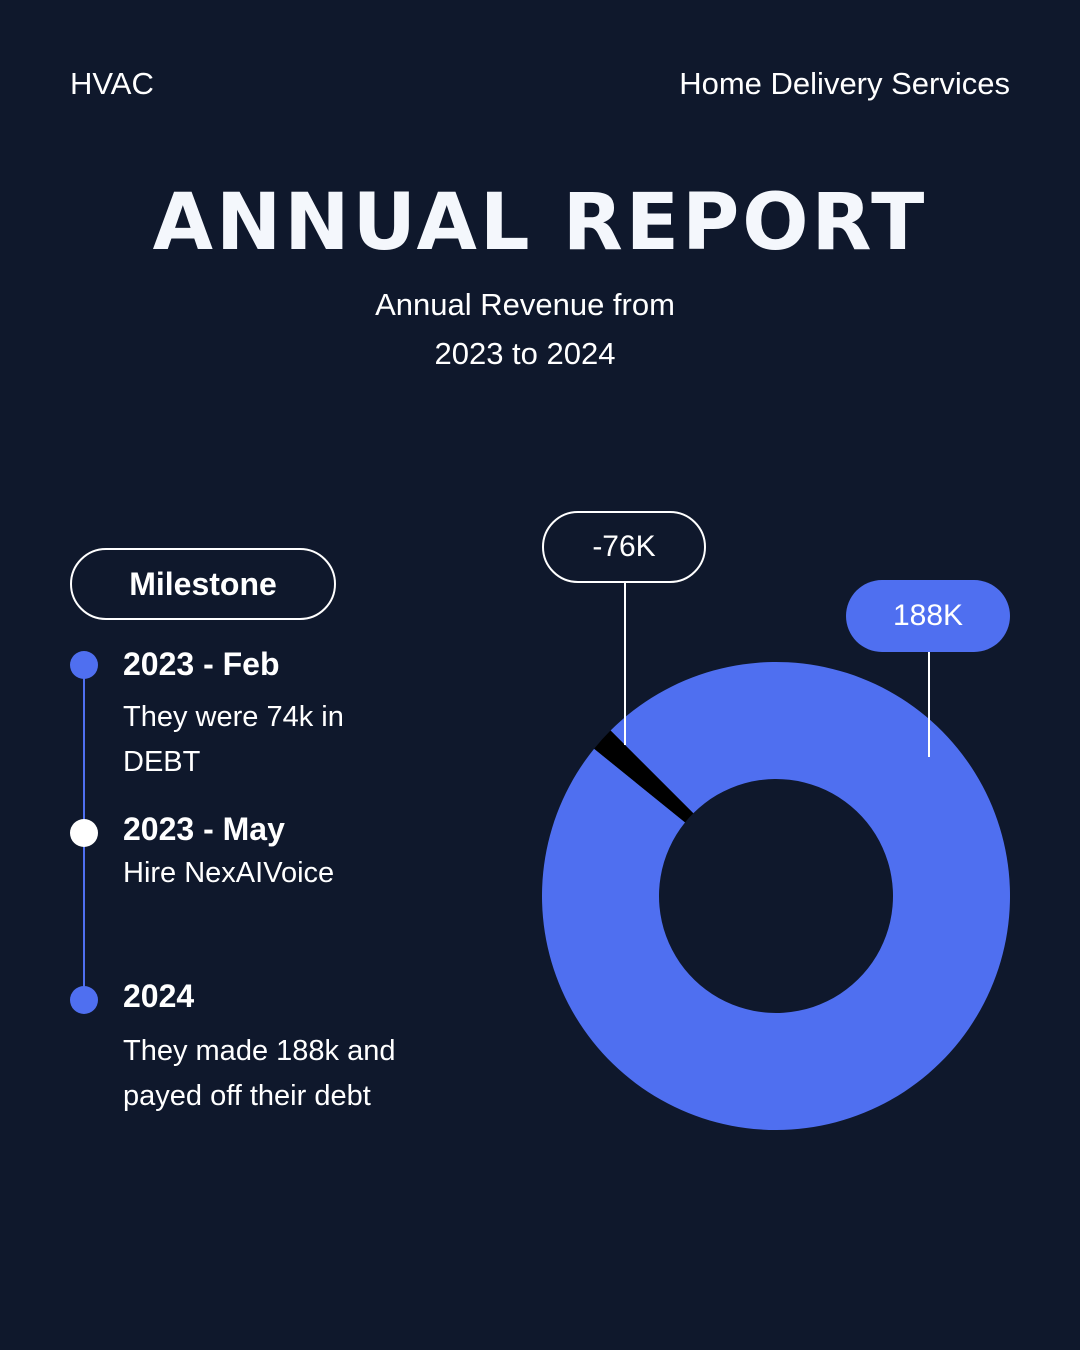  Describe the element at coordinates (229, 873) in the screenshot. I see `milestone-description-line: Hire NexAIVoice` at that location.